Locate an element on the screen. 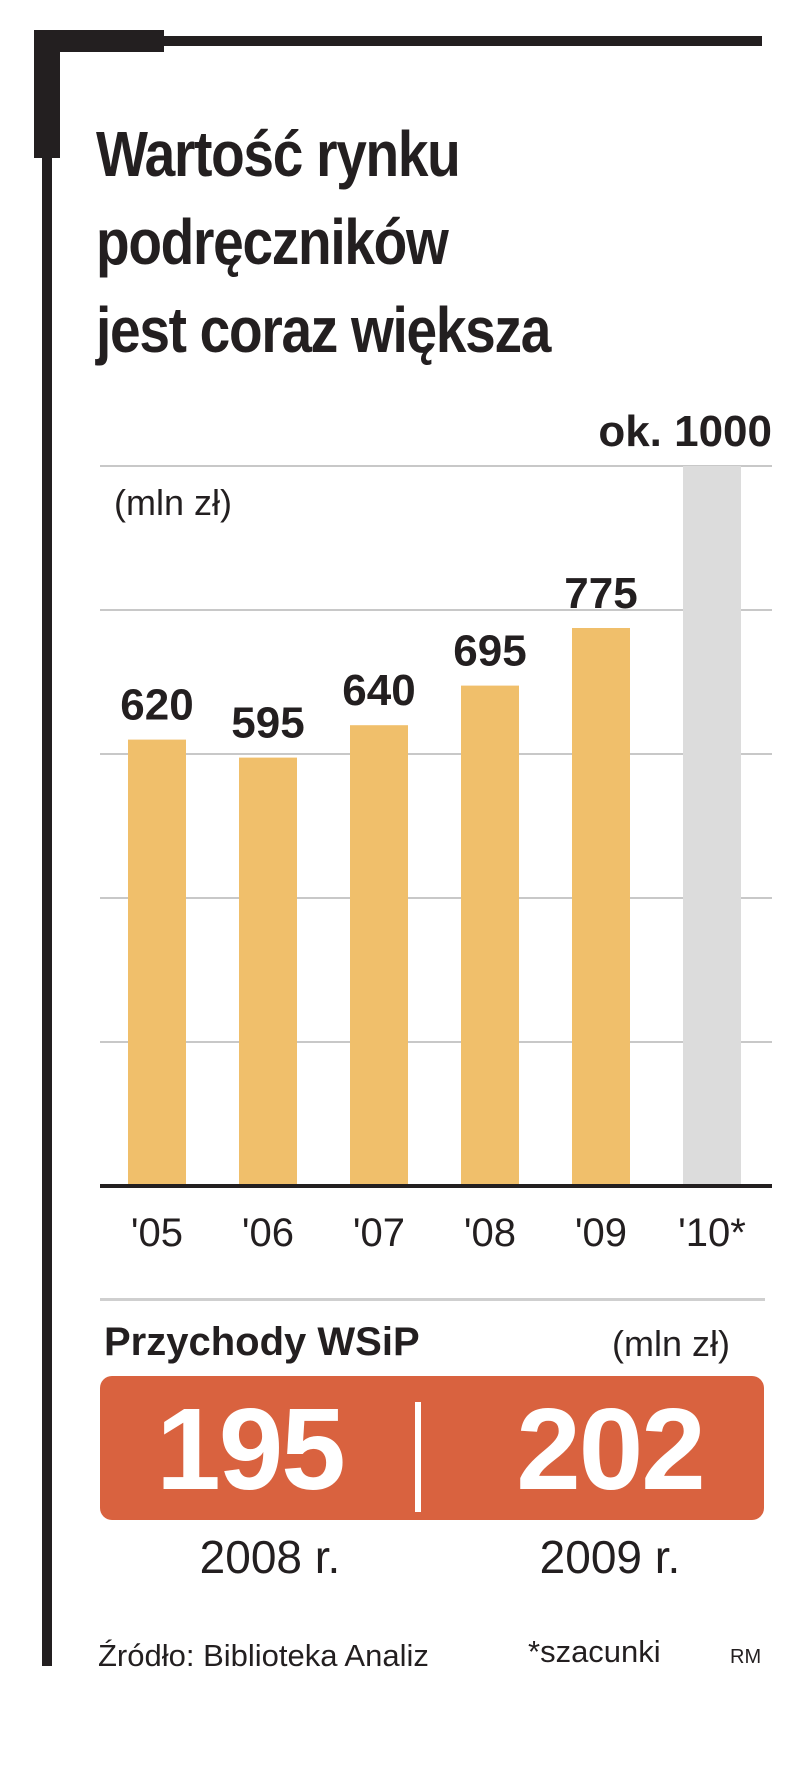 The height and width of the screenshot is (1771, 805). data-label-1: 595 is located at coordinates (267, 723).